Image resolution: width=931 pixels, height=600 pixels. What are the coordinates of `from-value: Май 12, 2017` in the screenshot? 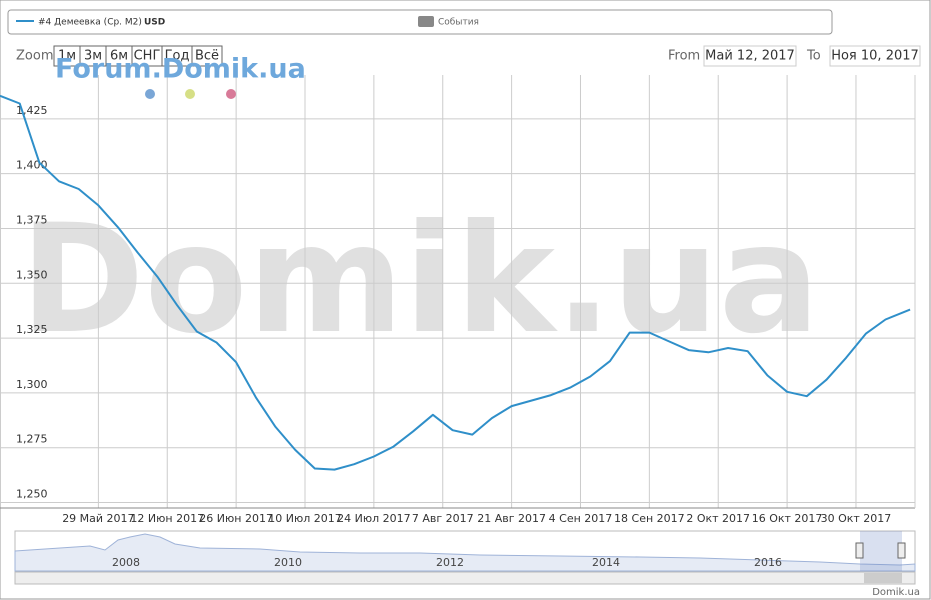 It's located at (750, 56).